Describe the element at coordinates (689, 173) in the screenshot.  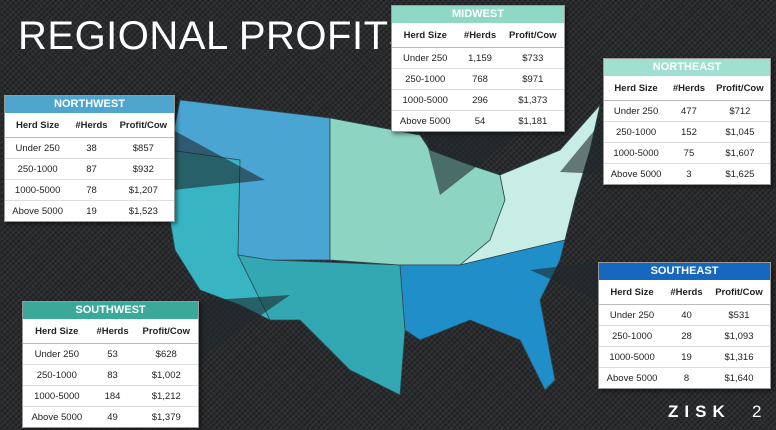
I see `cell: 3` at that location.